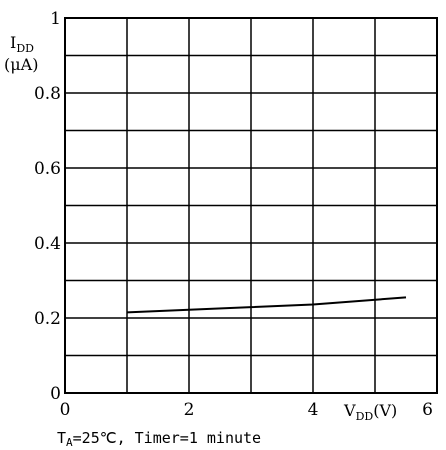 The width and height of the screenshot is (446, 450). I want to click on y-axis-label-sub: DD, so click(25, 48).